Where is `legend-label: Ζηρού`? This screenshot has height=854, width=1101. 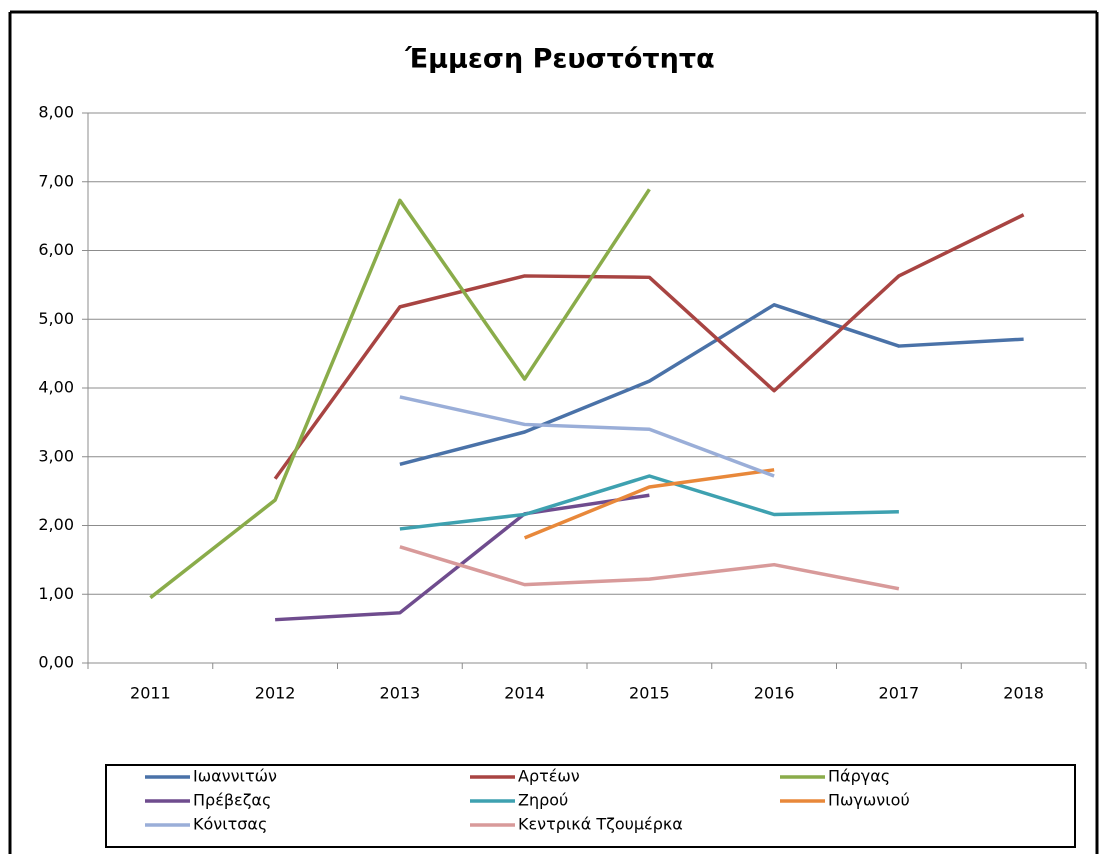
legend-label: Ζηρού is located at coordinates (543, 800).